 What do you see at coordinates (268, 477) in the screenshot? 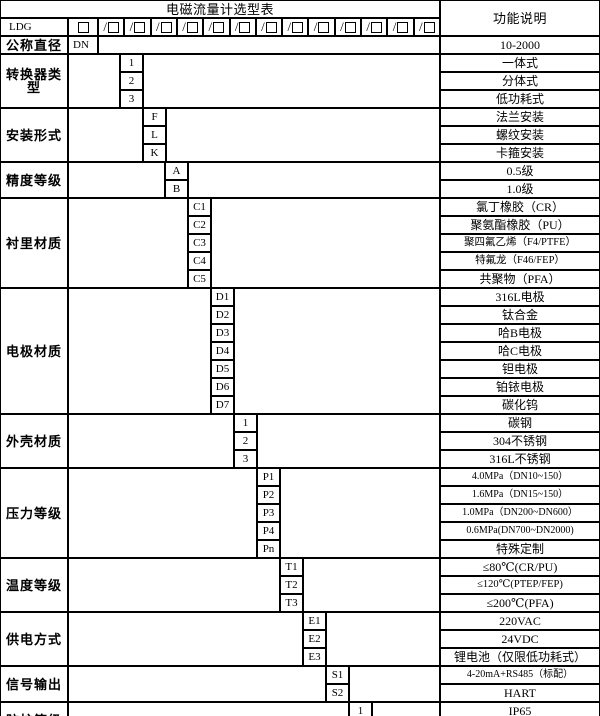
I see `code-cell-7-0: P1` at bounding box center [268, 477].